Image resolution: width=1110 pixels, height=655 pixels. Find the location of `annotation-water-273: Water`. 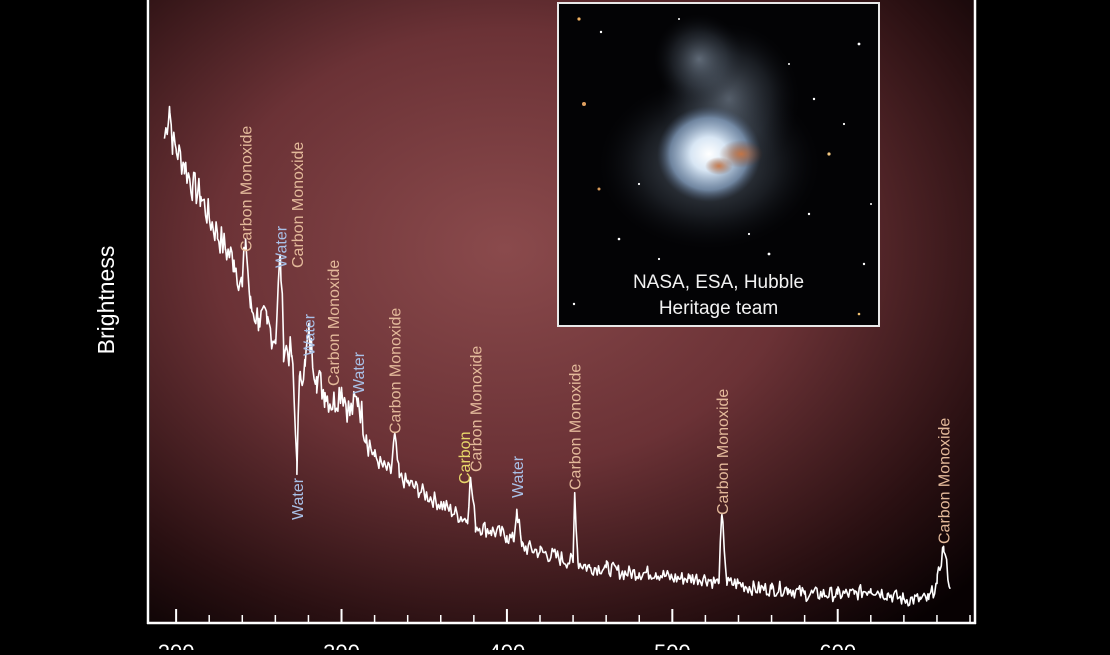

annotation-water-273: Water is located at coordinates (298, 498).